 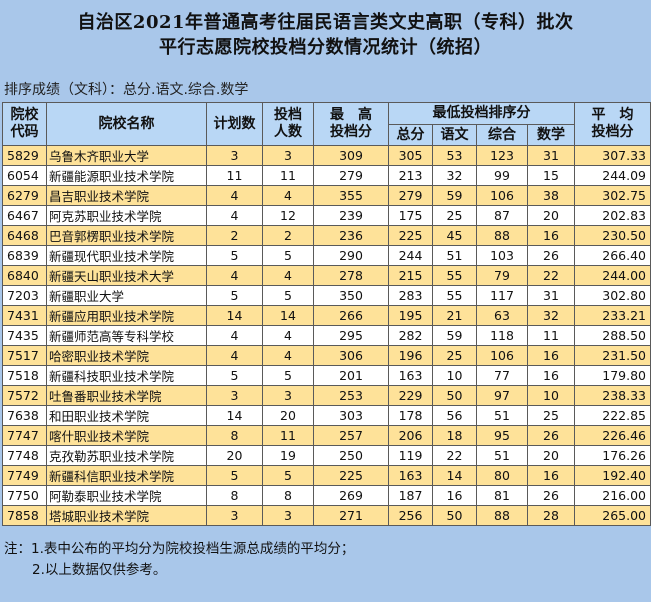 I want to click on header-max-score-text: 最 高 投档分, so click(x=351, y=123).